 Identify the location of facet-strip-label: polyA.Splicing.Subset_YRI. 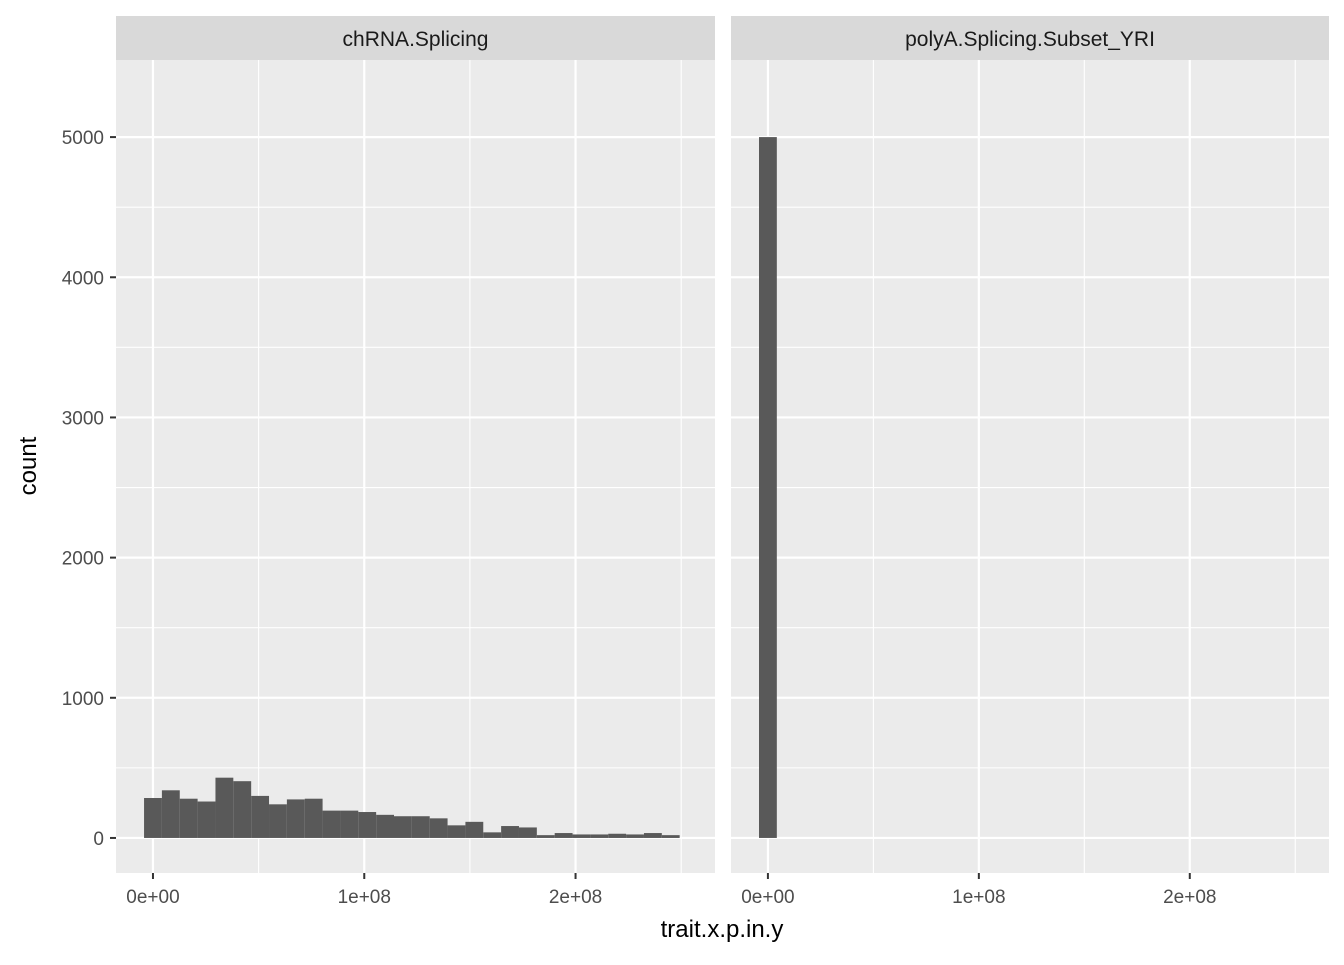
(1030, 39).